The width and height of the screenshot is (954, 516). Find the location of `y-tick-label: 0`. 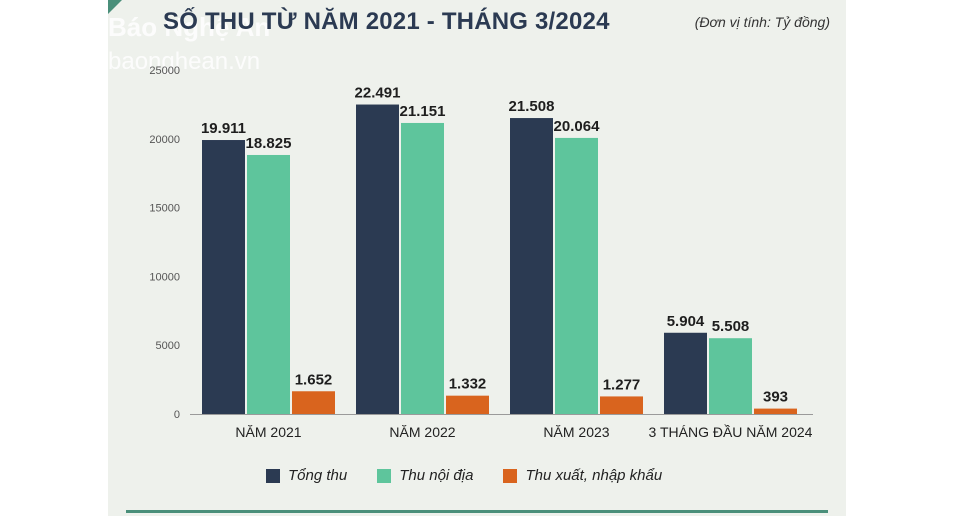

y-tick-label: 0 is located at coordinates (177, 415).